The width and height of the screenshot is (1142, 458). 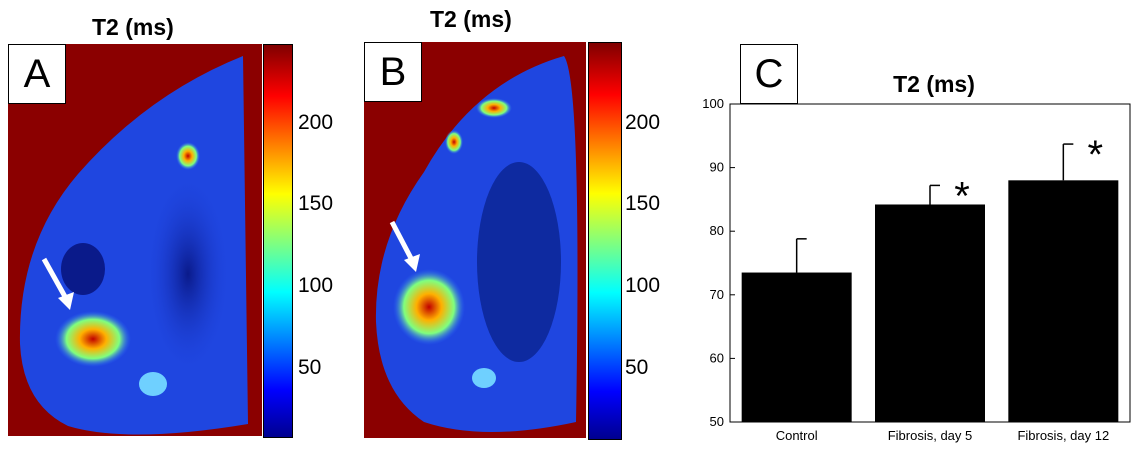 I want to click on x-tick-label: Fibrosis, day 5, so click(x=930, y=435).